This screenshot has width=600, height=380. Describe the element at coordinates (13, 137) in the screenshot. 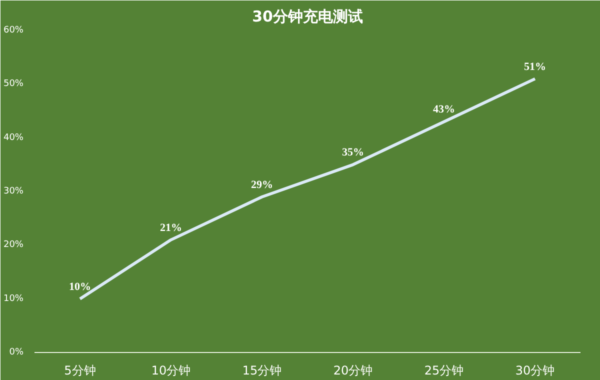

I see `y-tick-label: 40%` at that location.